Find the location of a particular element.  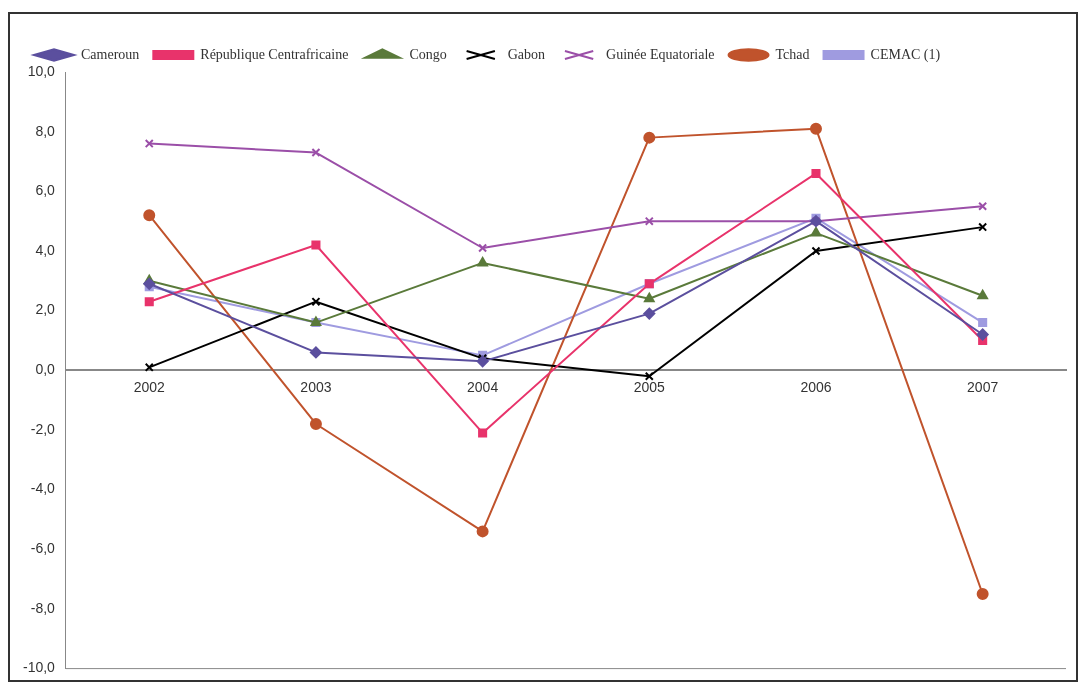

x-tick-label: 2007 is located at coordinates (983, 386).